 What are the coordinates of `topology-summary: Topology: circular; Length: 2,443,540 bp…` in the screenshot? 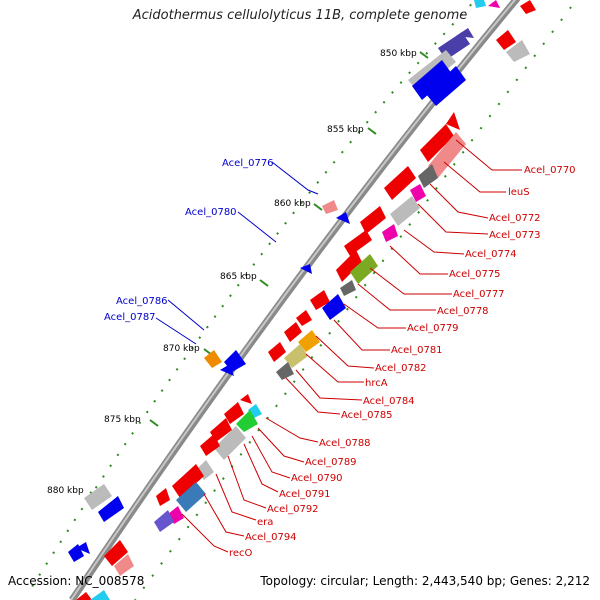 It's located at (425, 581).